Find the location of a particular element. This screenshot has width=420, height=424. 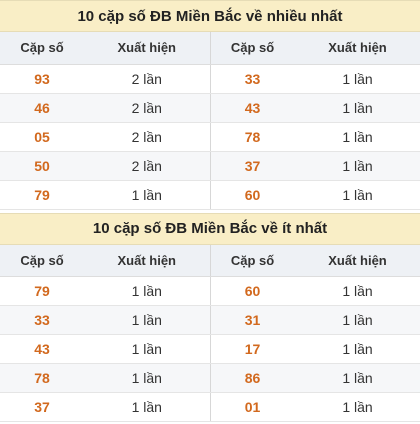

least-frequent-title: 10 cặp số ĐB Miền Bắc về ít nhất is located at coordinates (210, 228).